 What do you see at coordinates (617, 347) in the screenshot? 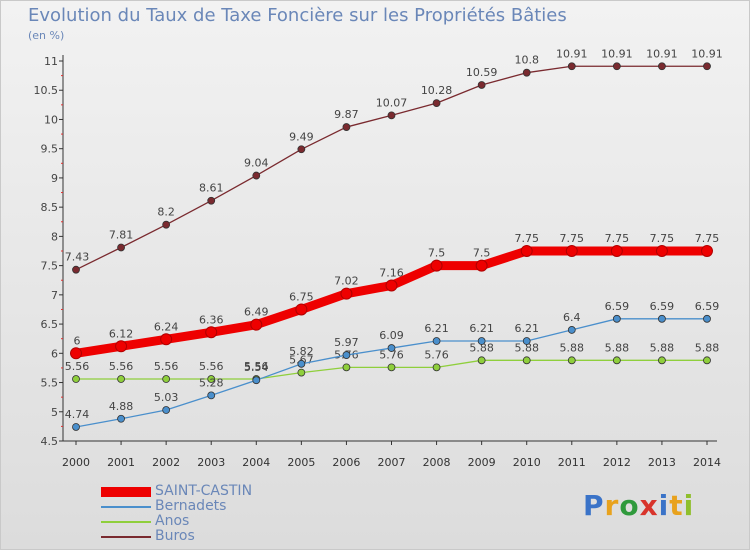
I see `data-label-anos-12: 5.88` at bounding box center [617, 347].